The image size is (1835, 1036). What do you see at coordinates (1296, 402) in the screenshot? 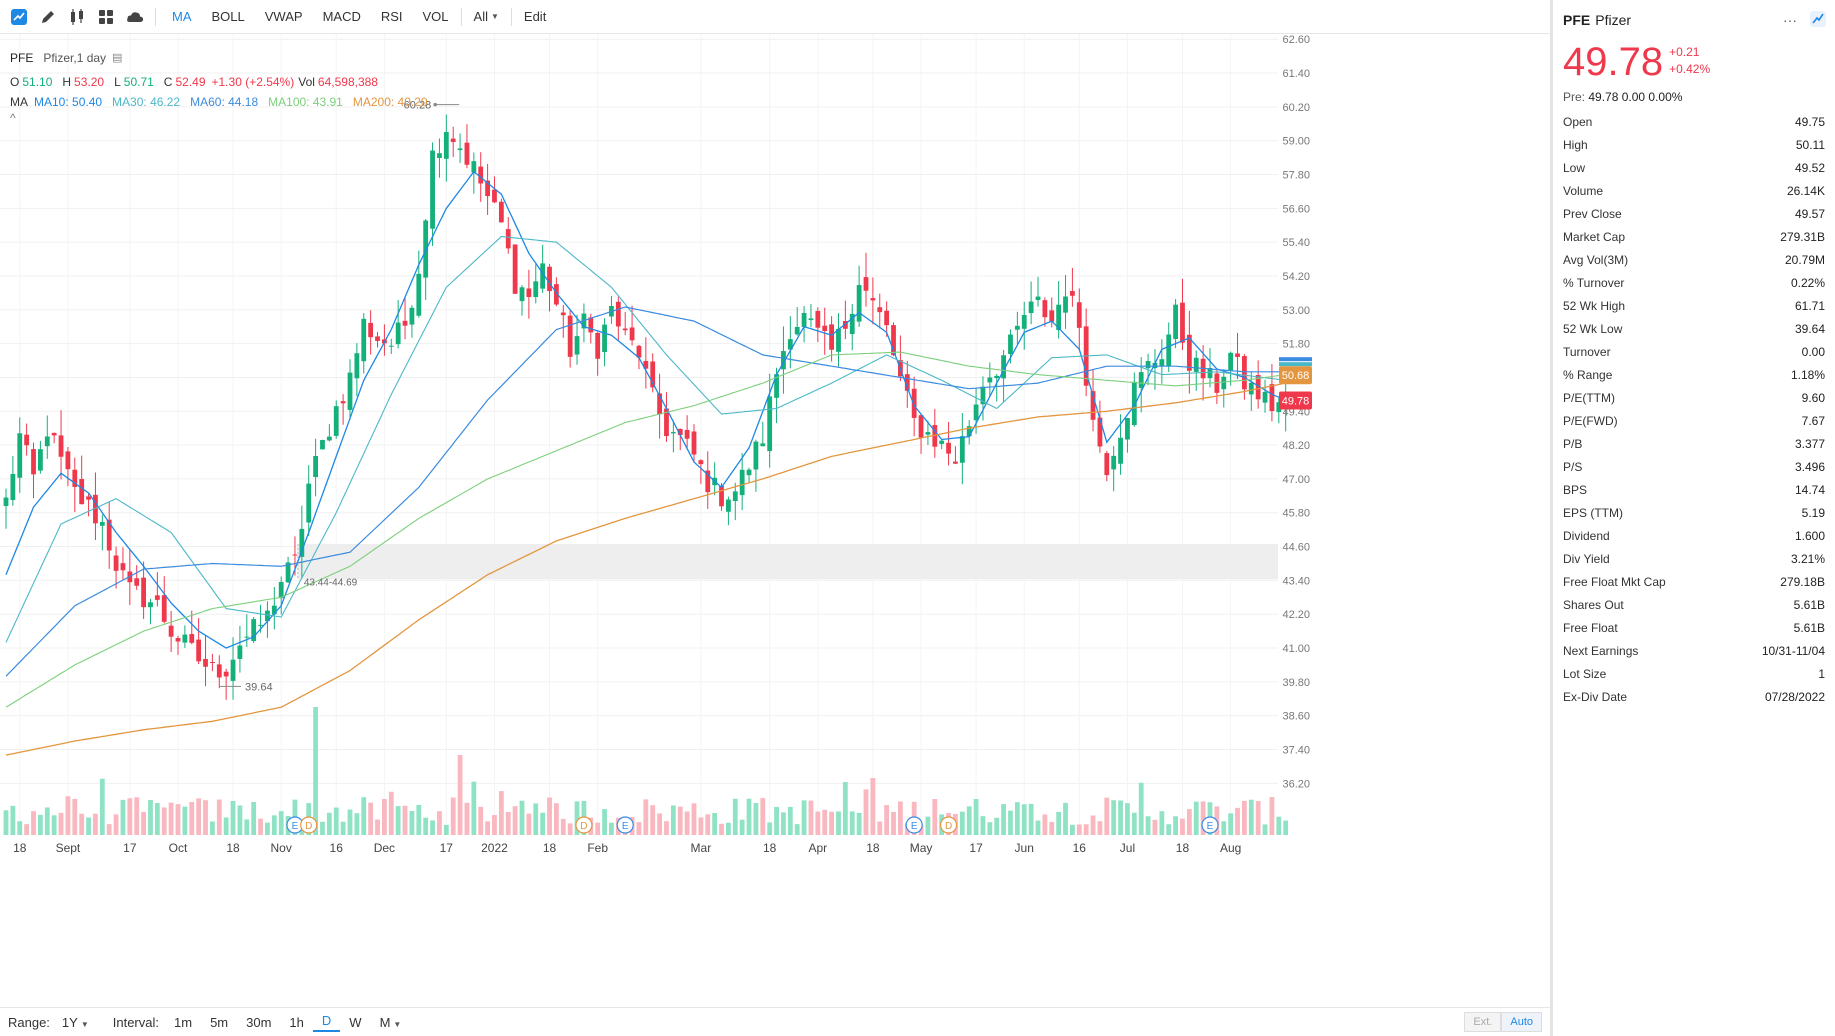
I see `price-tag-label: 49.78` at bounding box center [1296, 402].